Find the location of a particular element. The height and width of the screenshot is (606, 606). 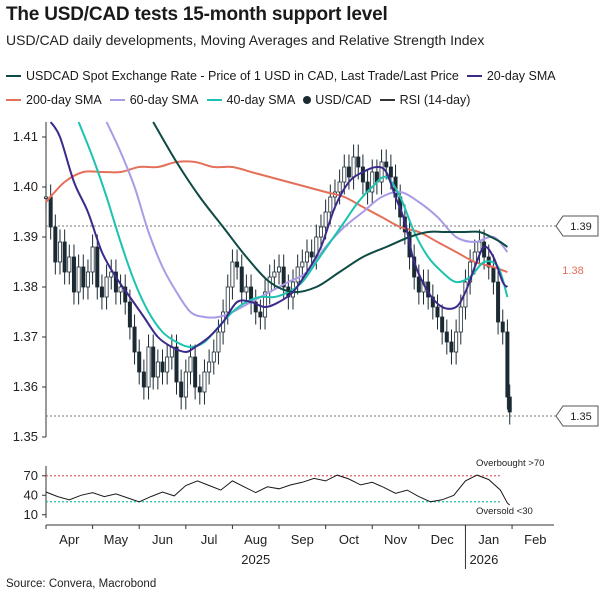

price-y-tick-label: 1.36 is located at coordinates (25, 386).